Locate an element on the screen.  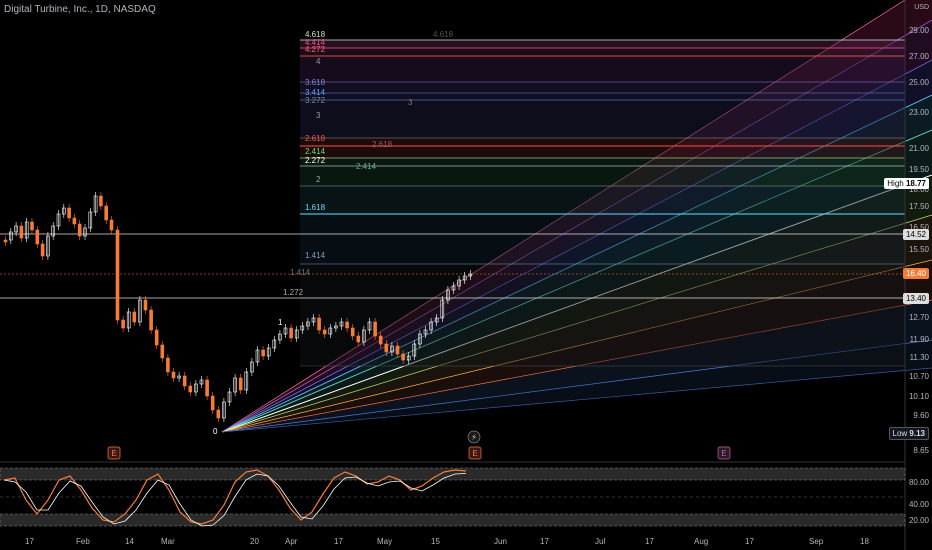
level-tag-2: 13.40 is located at coordinates (915, 298).